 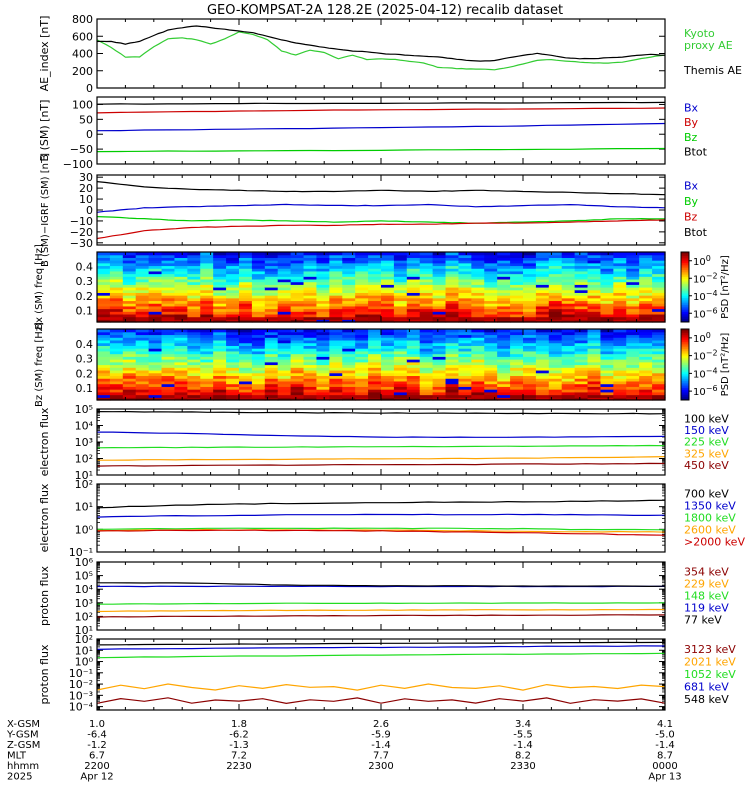 What do you see at coordinates (239, 735) in the screenshot?
I see `x-row-value: -6.2` at bounding box center [239, 735].